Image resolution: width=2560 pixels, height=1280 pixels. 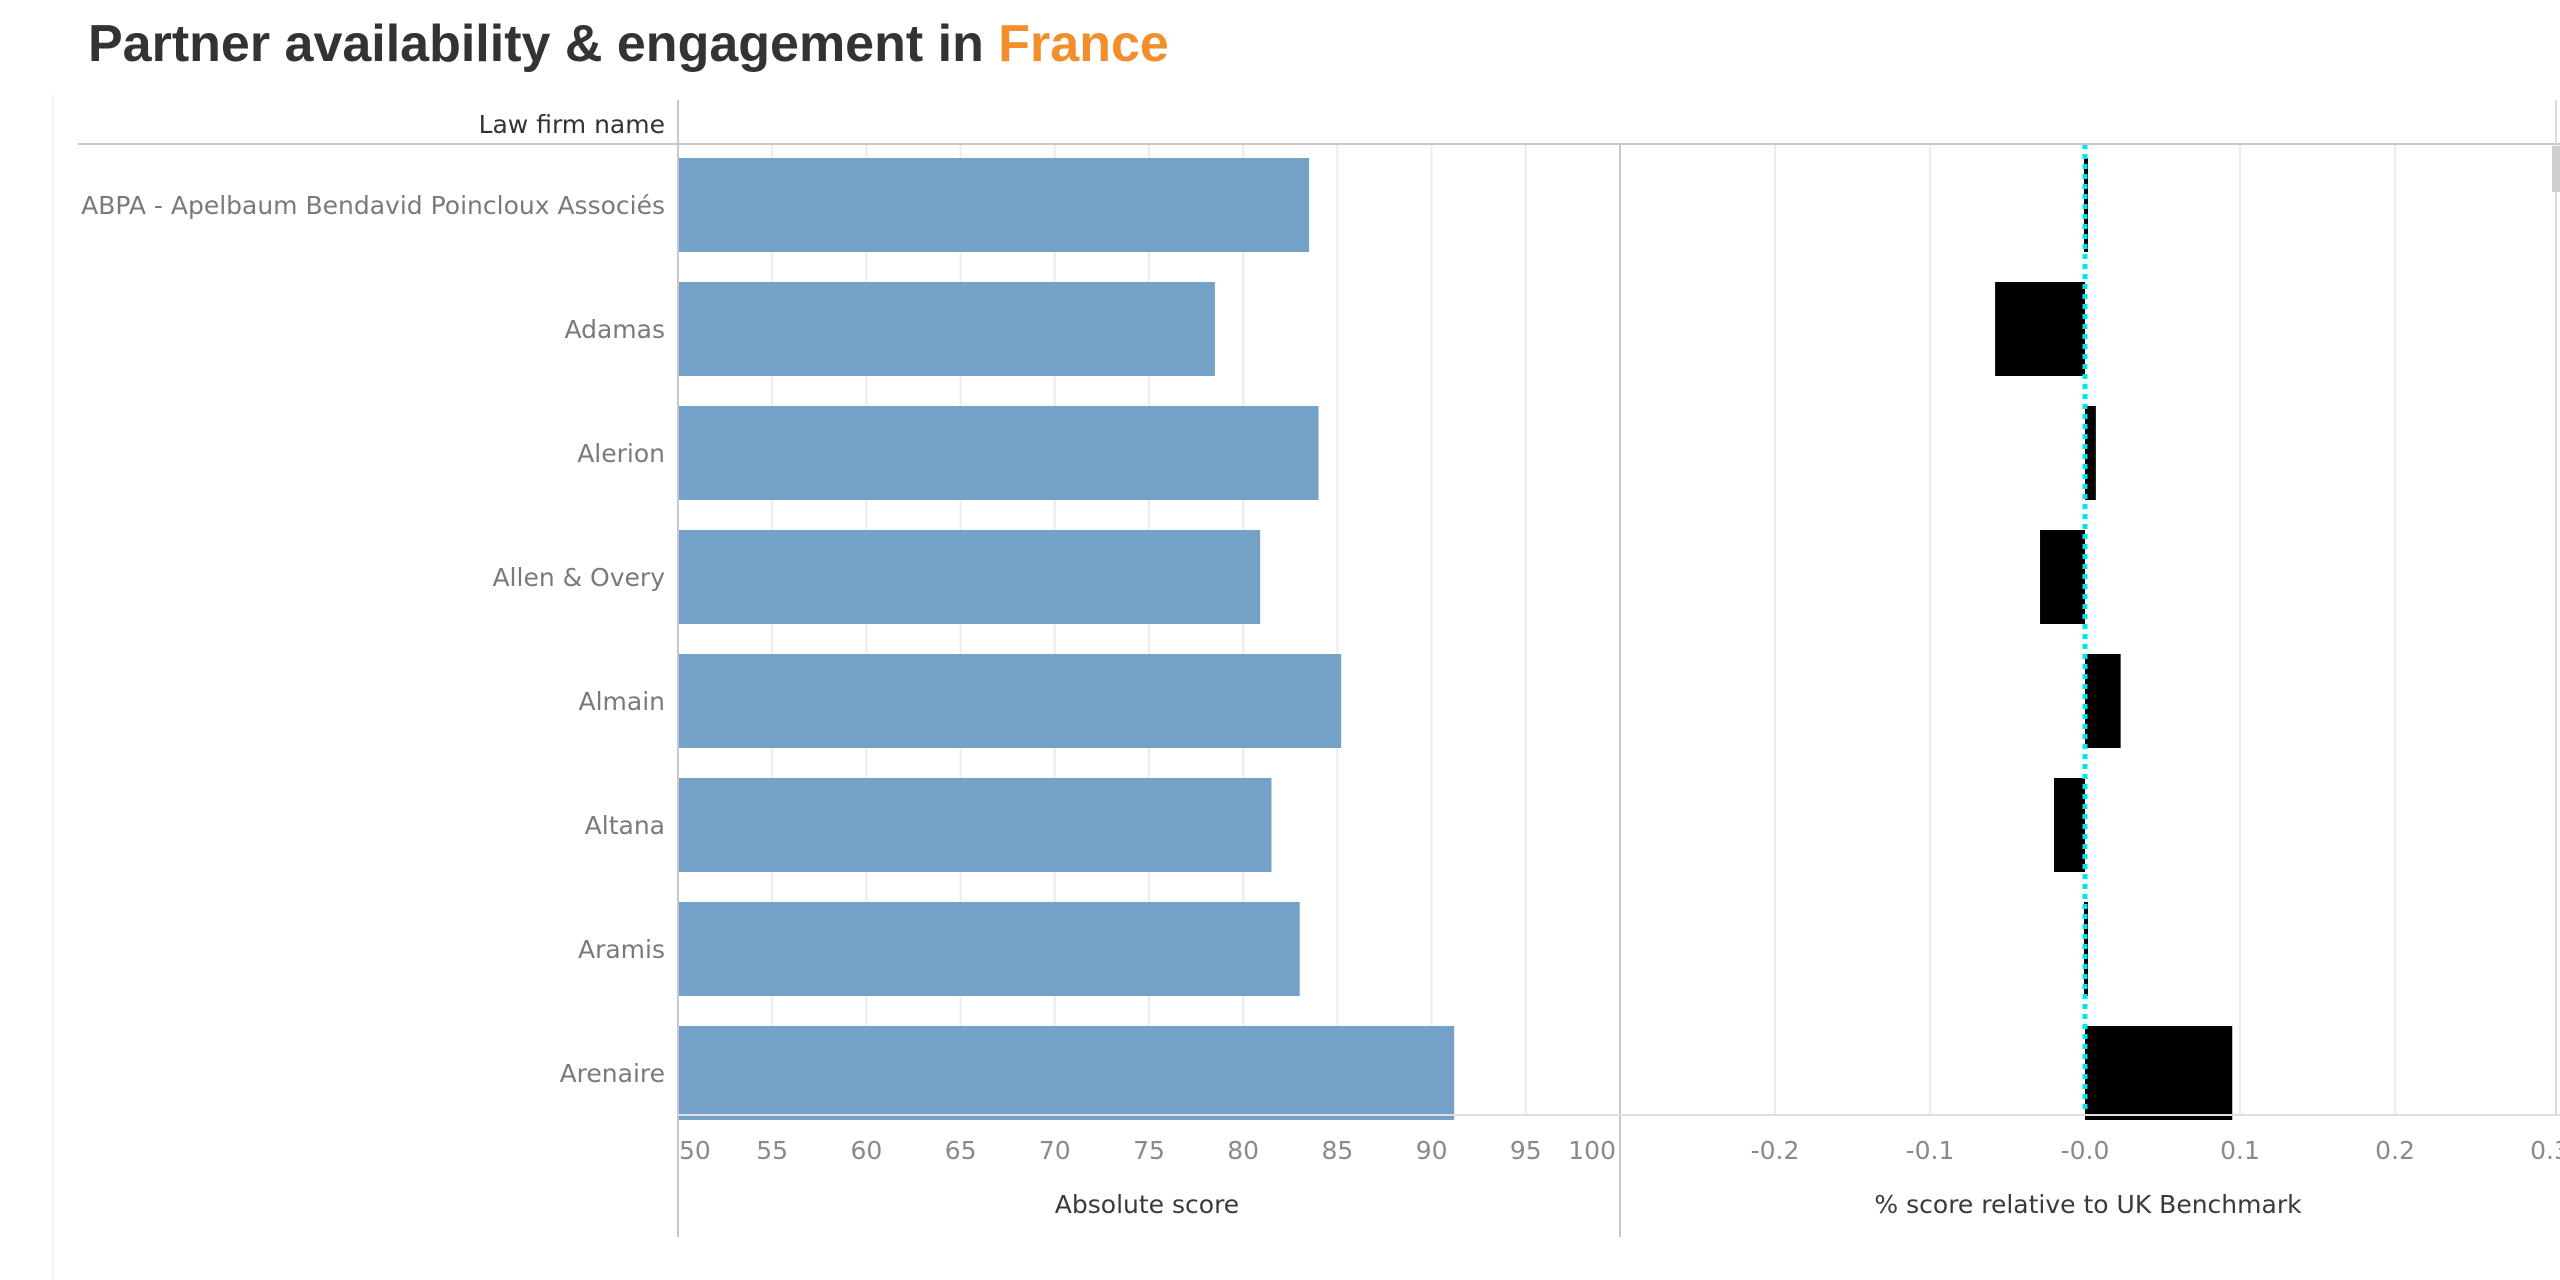 What do you see at coordinates (2088, 1204) in the screenshot?
I see `axis-title-relative: % score relative to UK Benchmark` at bounding box center [2088, 1204].